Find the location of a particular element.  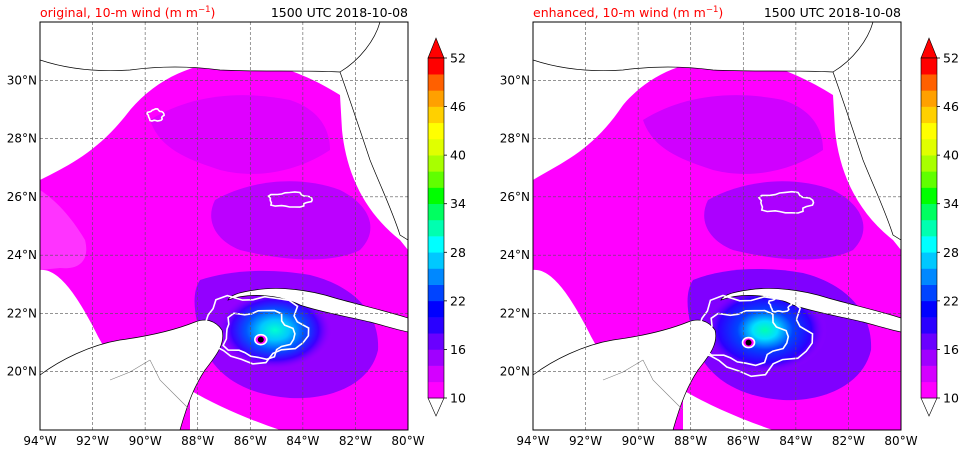

left-colorbar-tick-label: 28 is located at coordinates (458, 252).